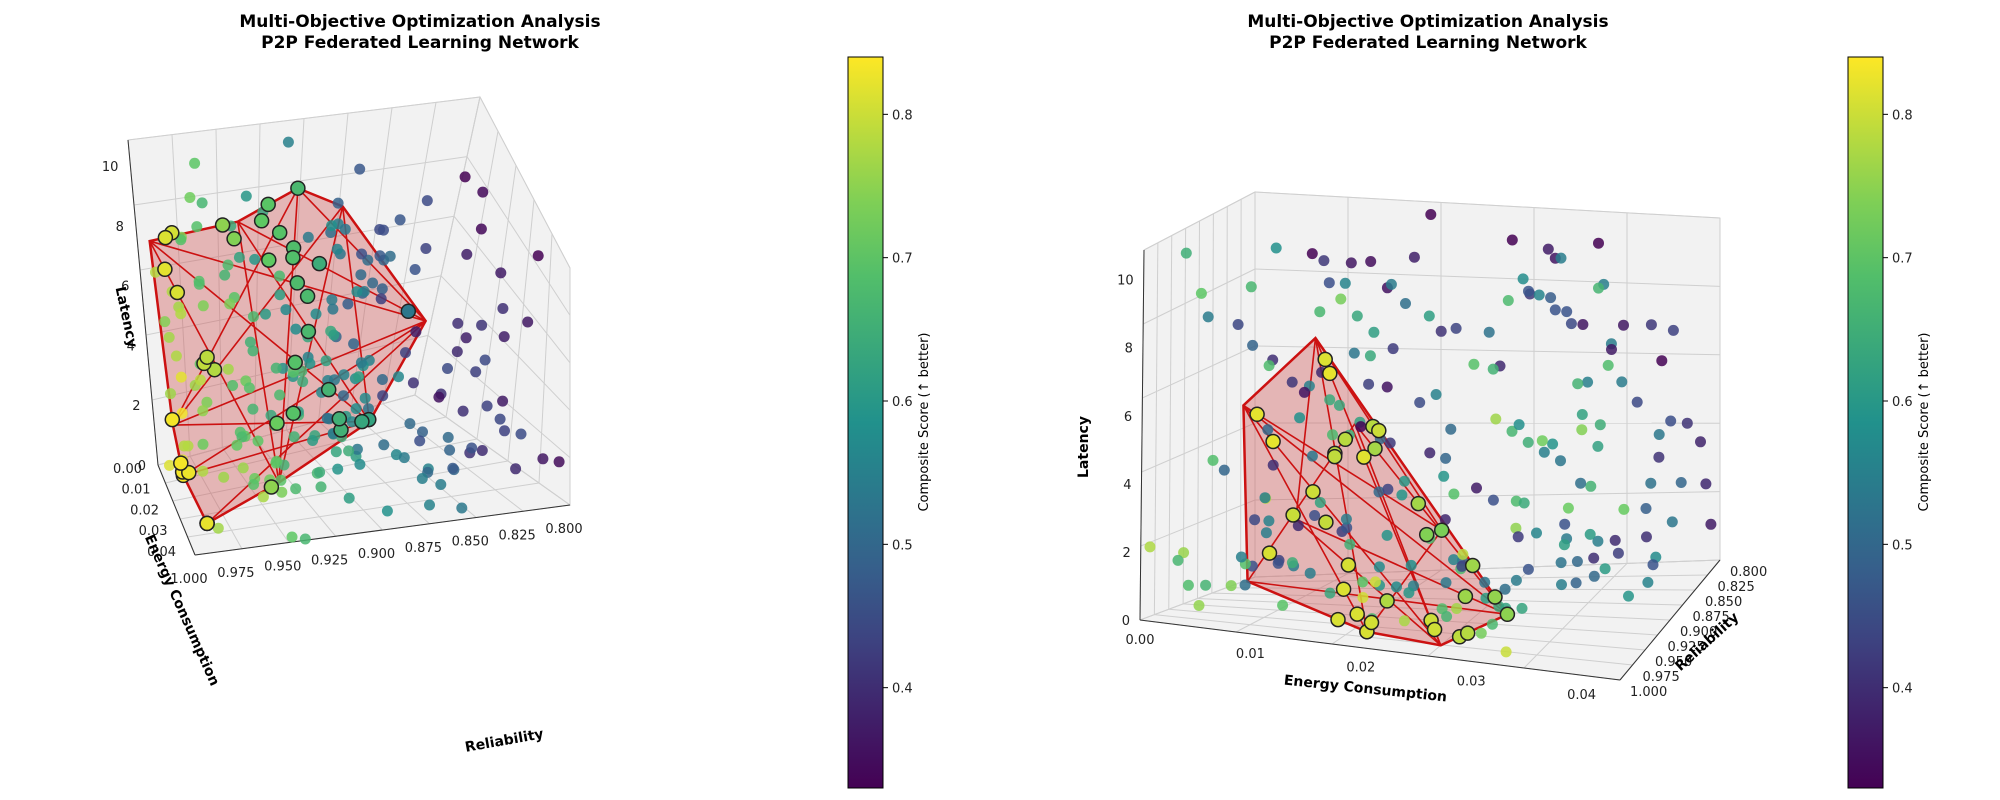 The image size is (2000, 800). I want to click on colorbar-label: Composite Score (↑ better), so click(1924, 421).